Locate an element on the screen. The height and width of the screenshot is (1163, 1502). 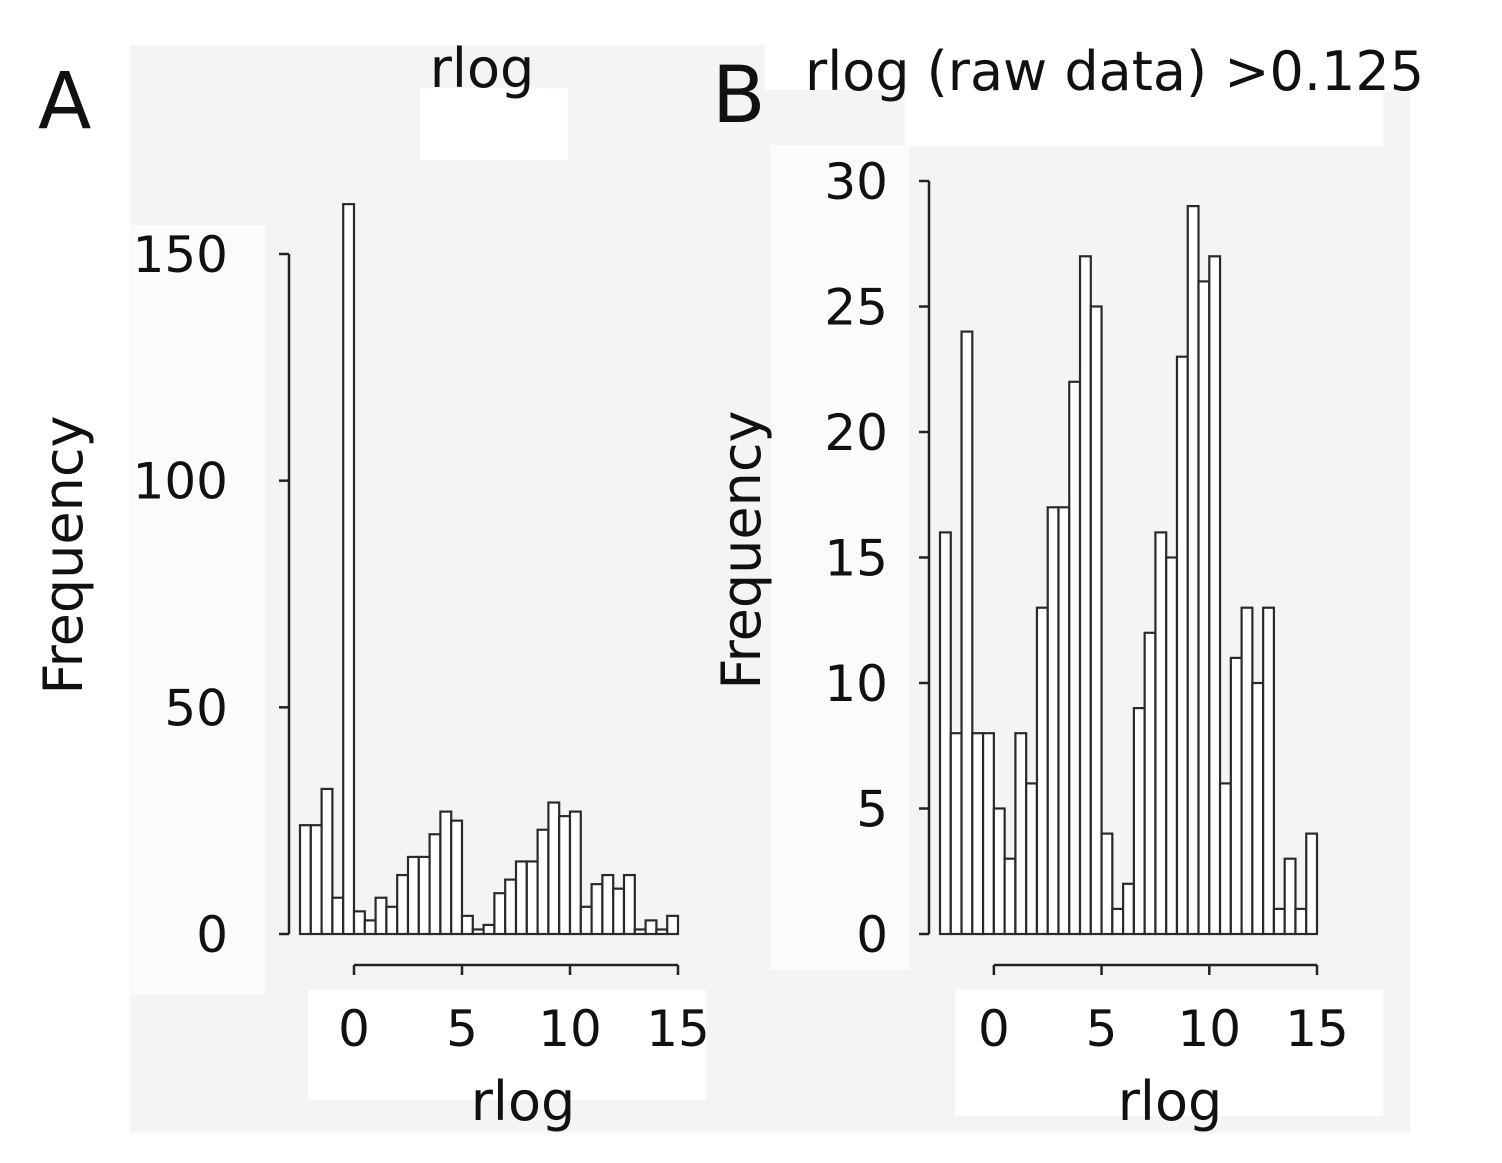
ytick-patch-b is located at coordinates (840, 557).